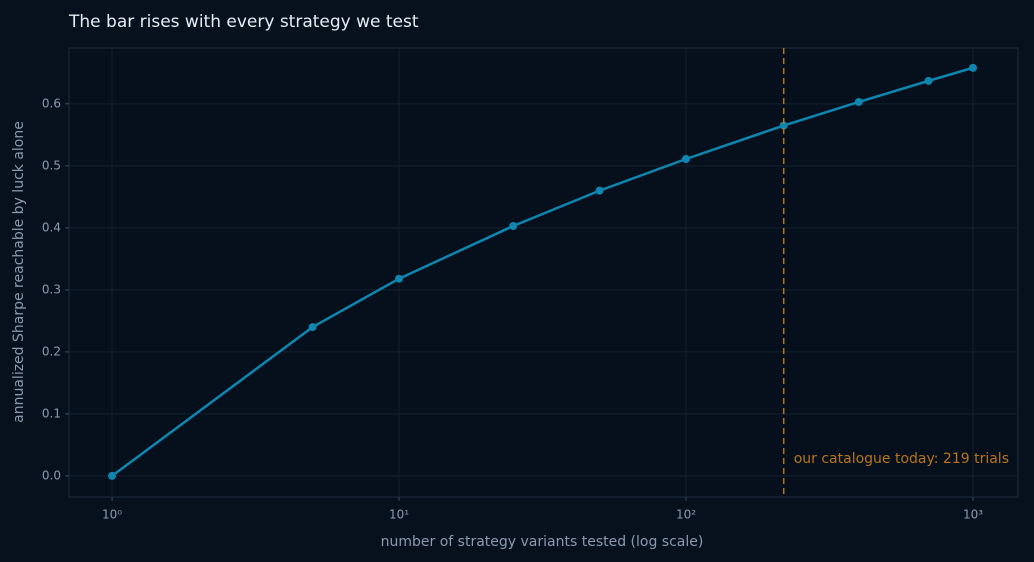 This screenshot has height=562, width=1034. What do you see at coordinates (51, 227) in the screenshot?
I see `y-tick-label: 0.4` at bounding box center [51, 227].